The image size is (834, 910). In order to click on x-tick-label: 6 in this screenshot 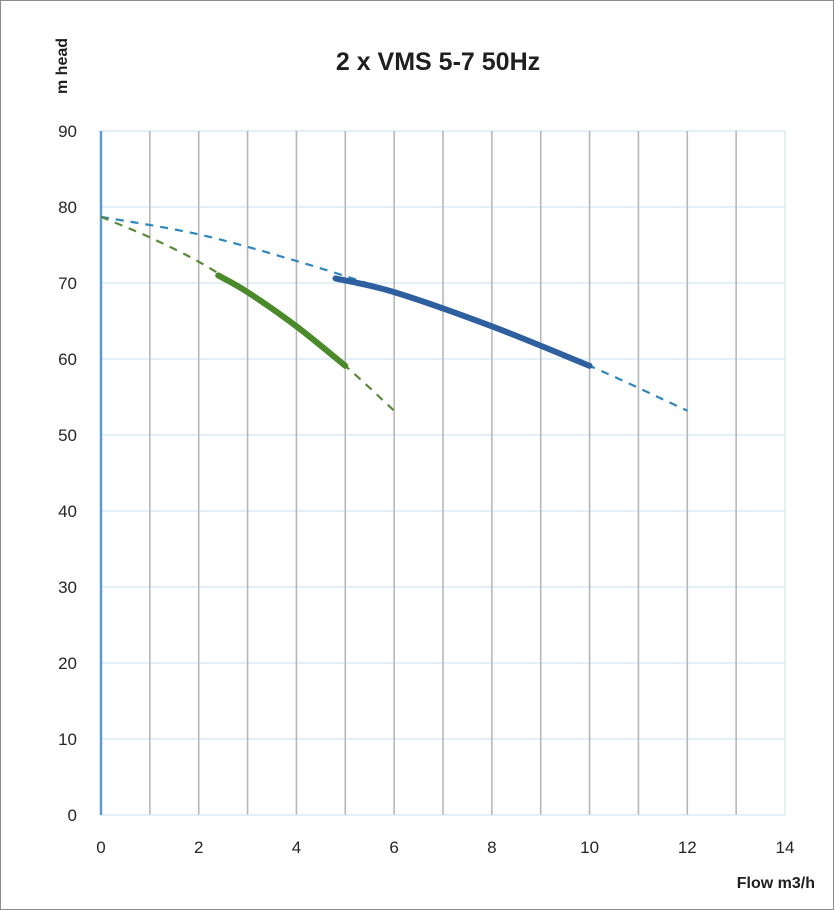, I will do `click(393, 847)`.